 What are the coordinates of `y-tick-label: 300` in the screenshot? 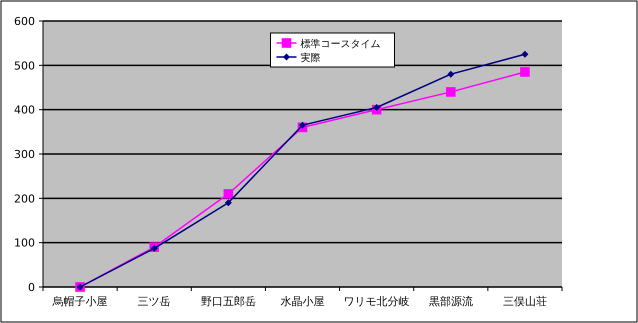 It's located at (24, 154).